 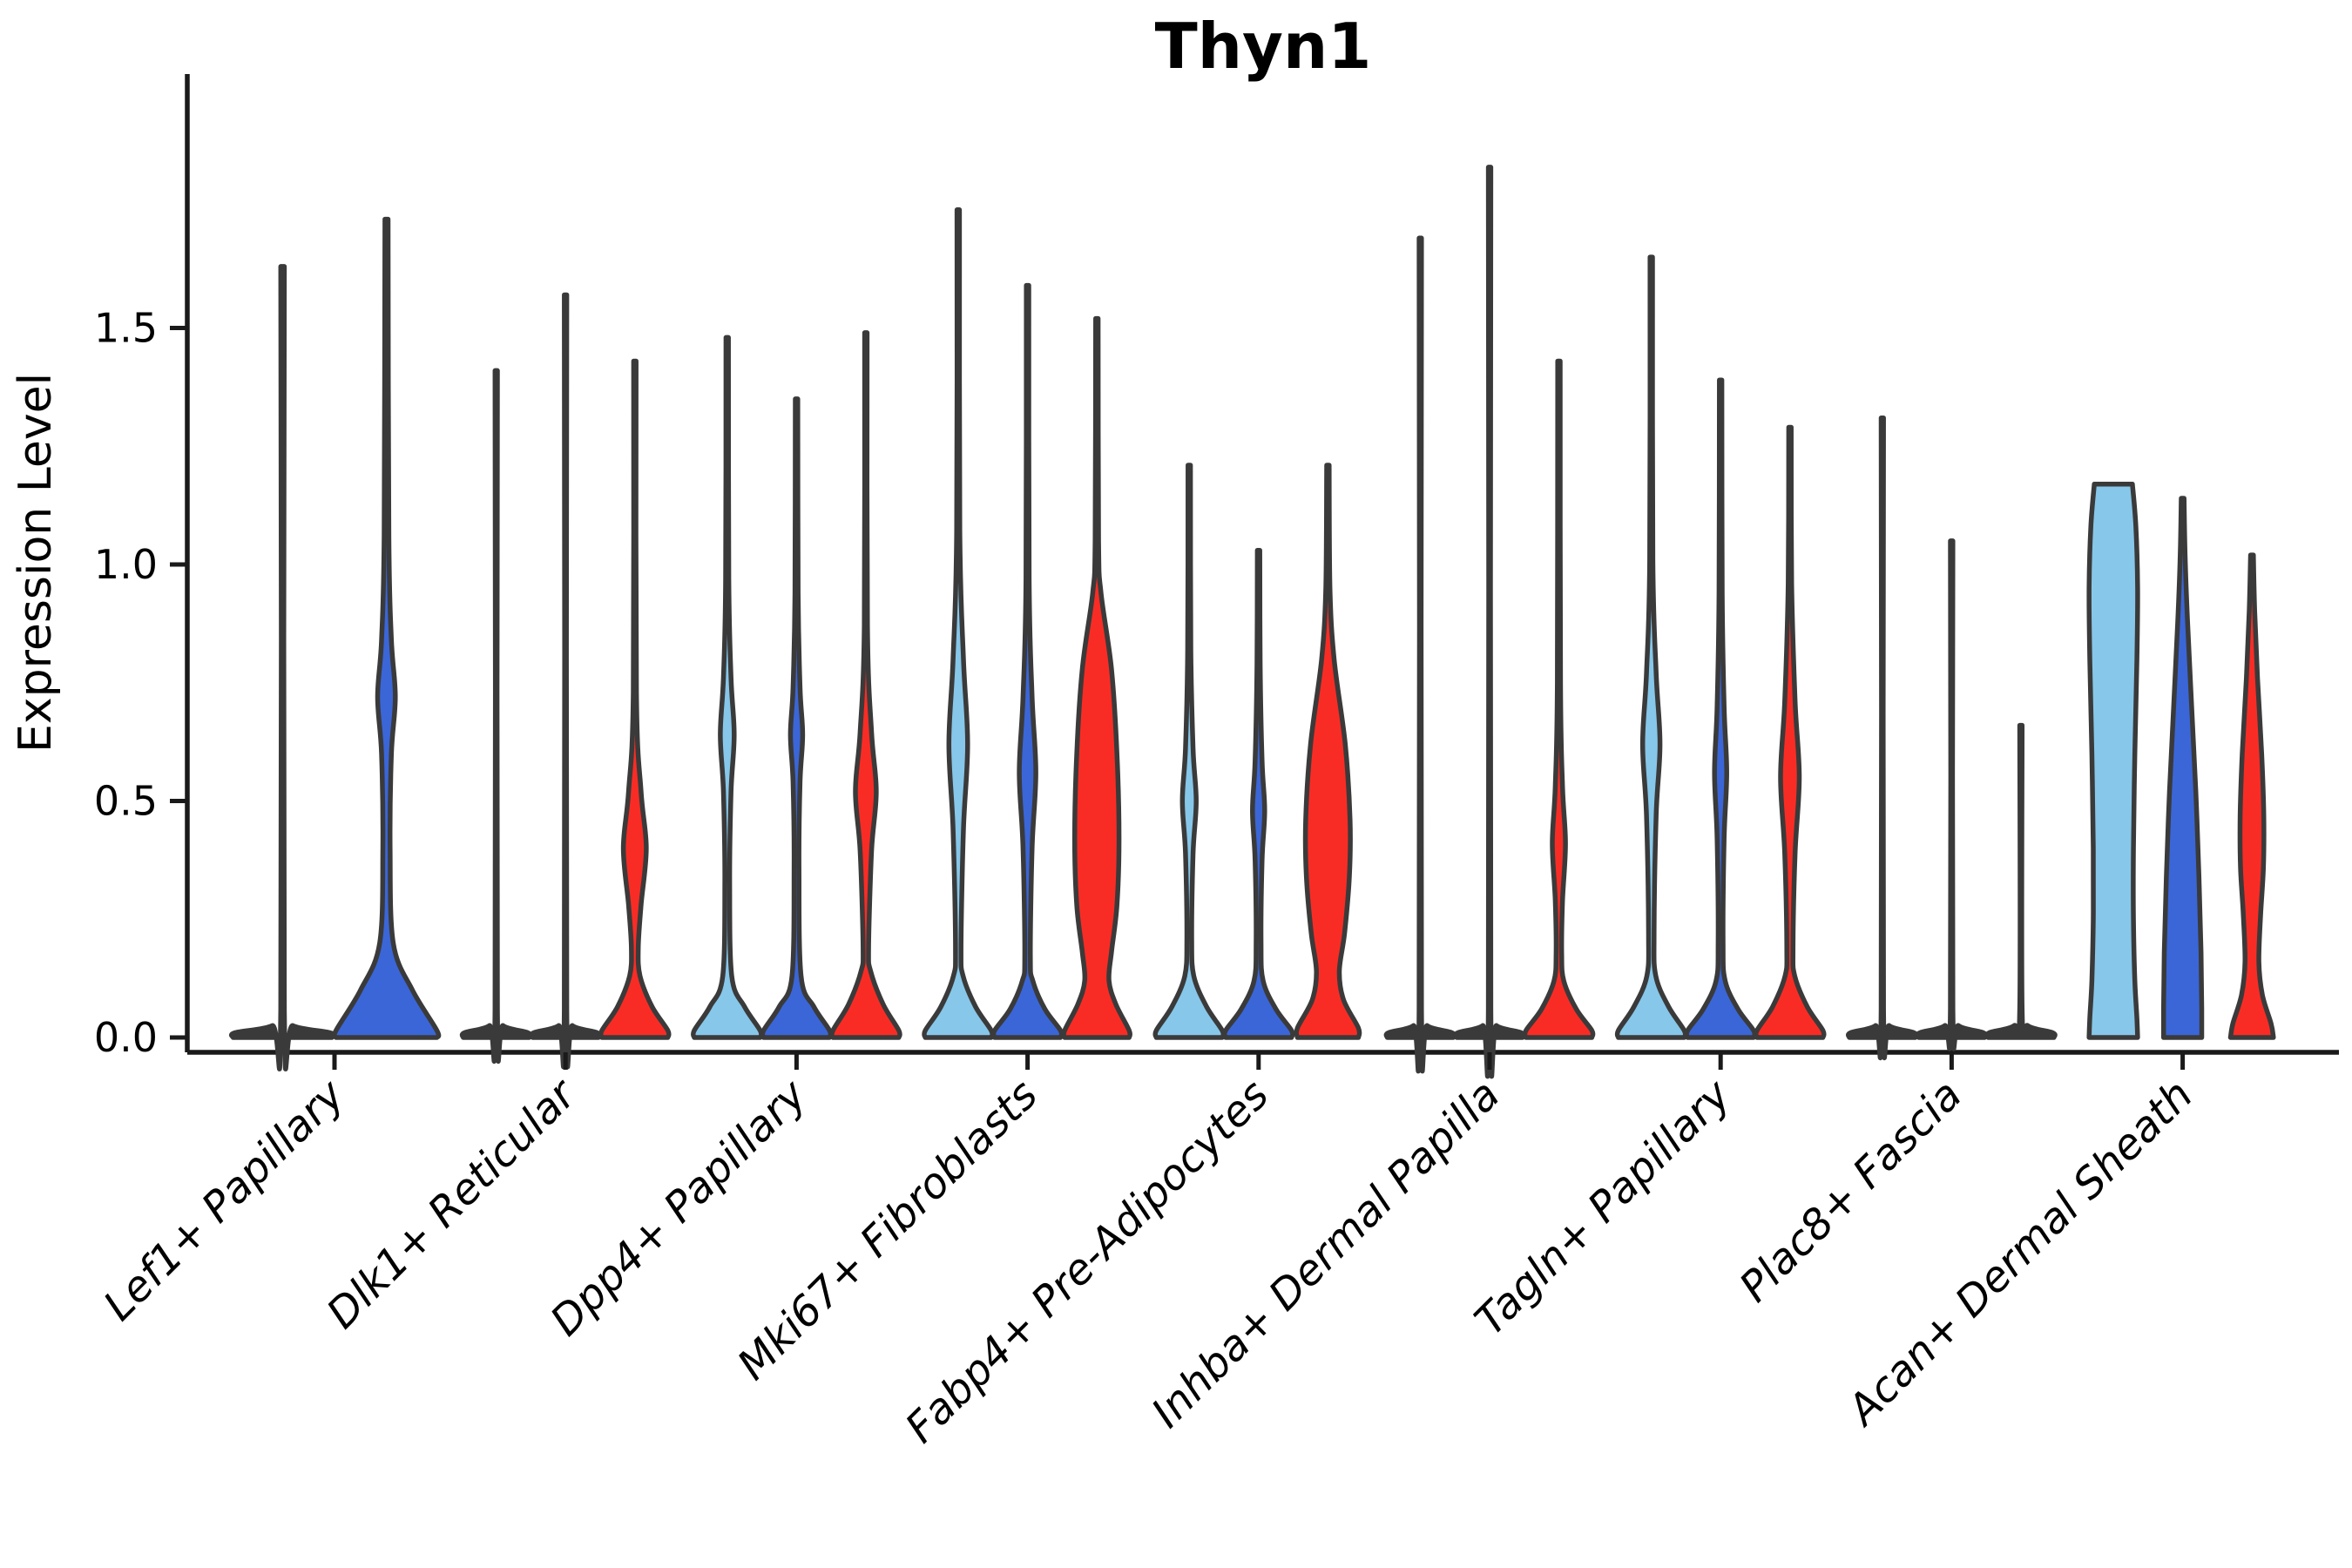 What do you see at coordinates (1097, 677) in the screenshot?
I see `violin-mki67-red` at bounding box center [1097, 677].